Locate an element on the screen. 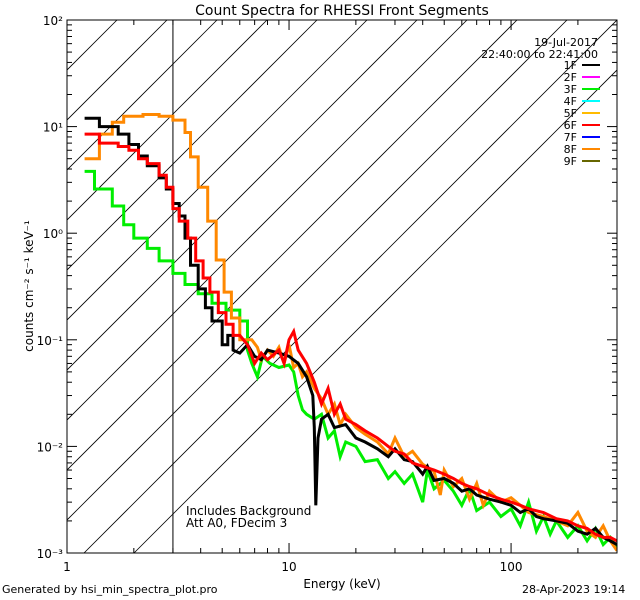 The height and width of the screenshot is (600, 640). y-tick-label: 10² is located at coordinates (53, 21).